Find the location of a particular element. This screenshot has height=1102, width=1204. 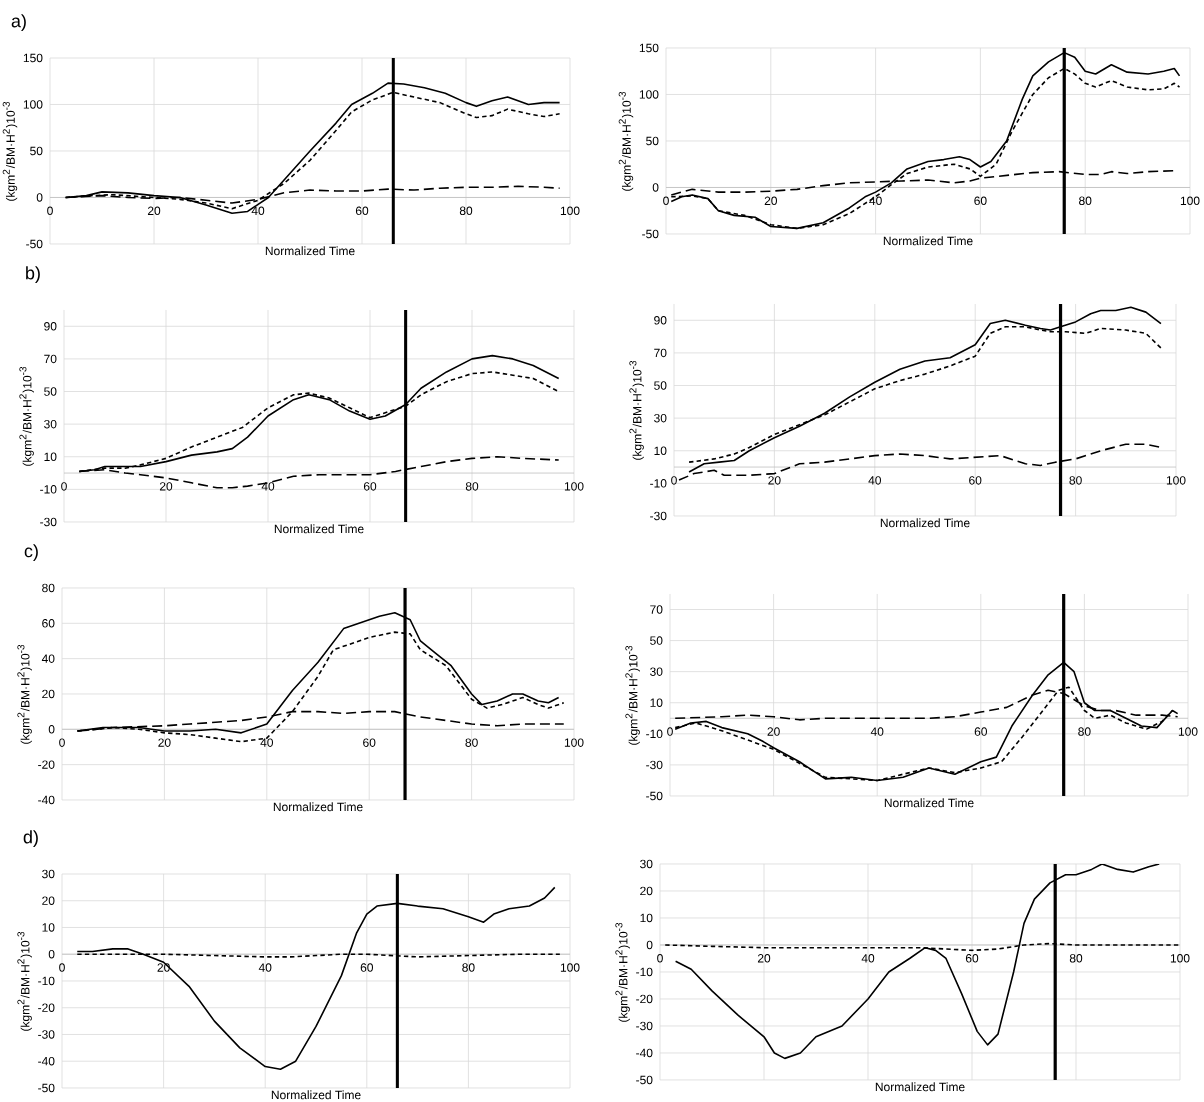

chart-title: a) is located at coordinates (18, 22).